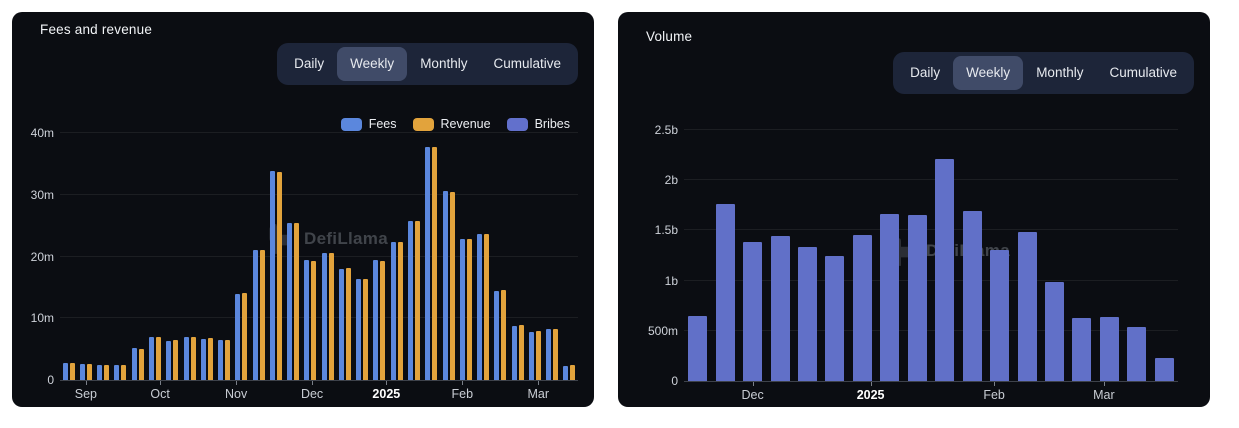 This screenshot has height=428, width=1239. Describe the element at coordinates (666, 130) in the screenshot. I see `y-axis-label: 2.5b` at that location.